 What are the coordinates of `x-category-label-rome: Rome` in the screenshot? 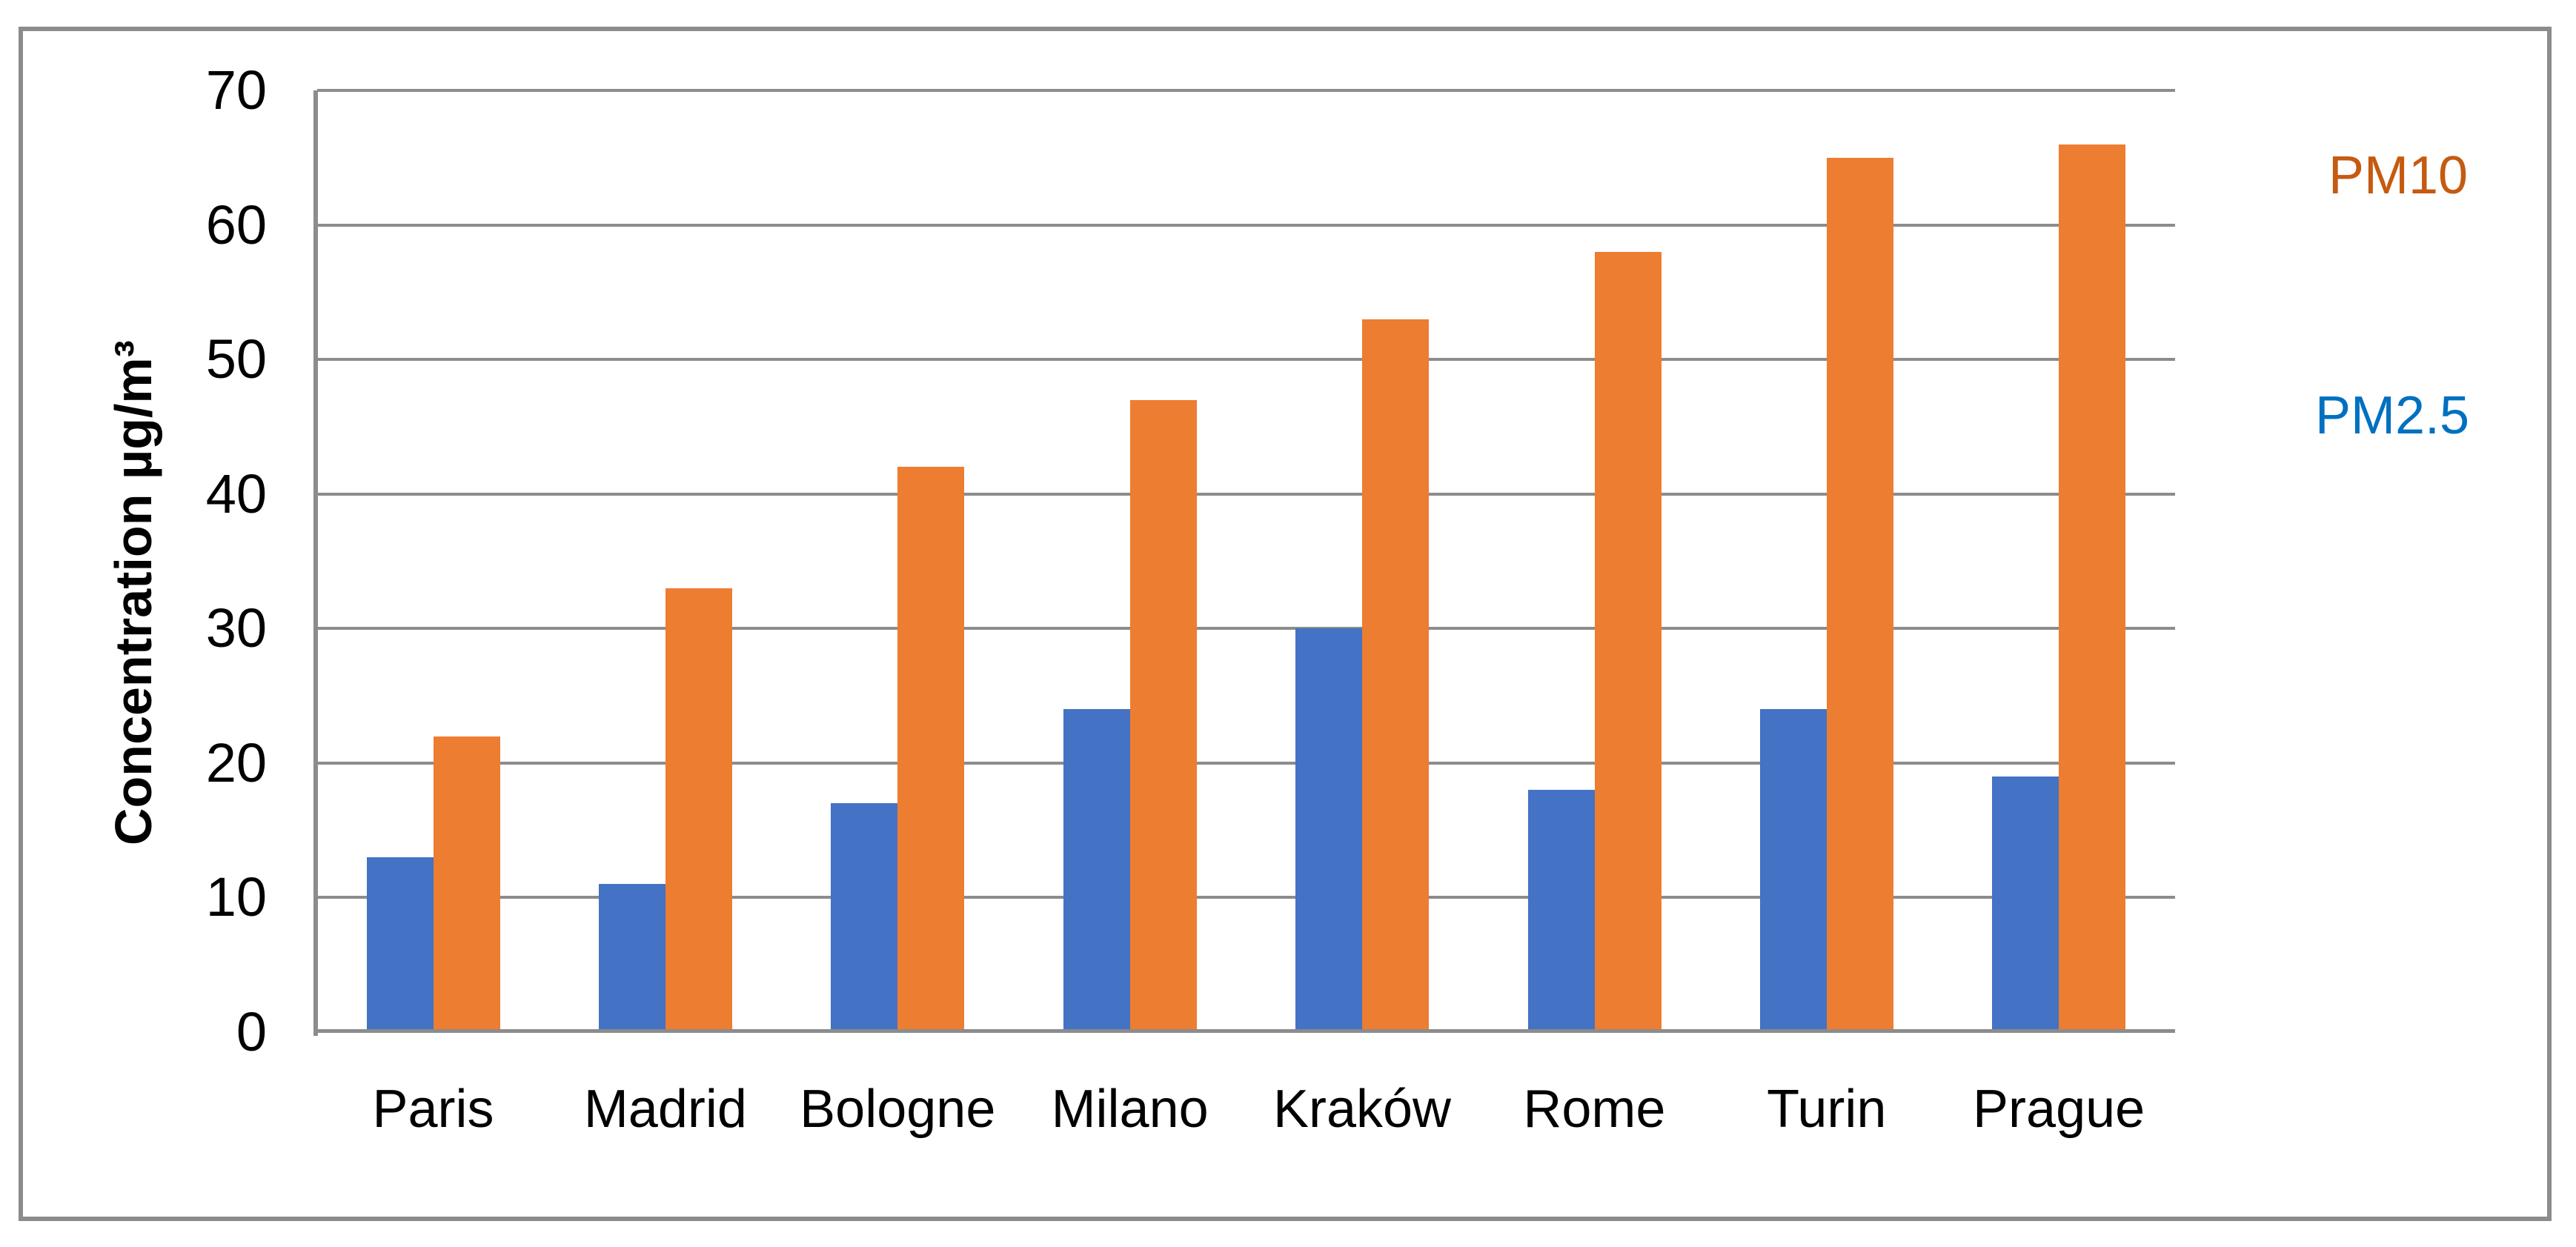 It's located at (1595, 1109).